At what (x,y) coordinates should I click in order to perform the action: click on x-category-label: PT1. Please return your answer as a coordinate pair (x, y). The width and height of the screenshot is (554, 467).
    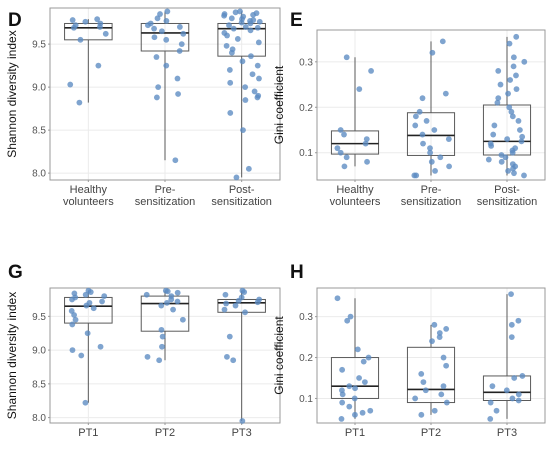
    Looking at the image, I should click on (88, 433).